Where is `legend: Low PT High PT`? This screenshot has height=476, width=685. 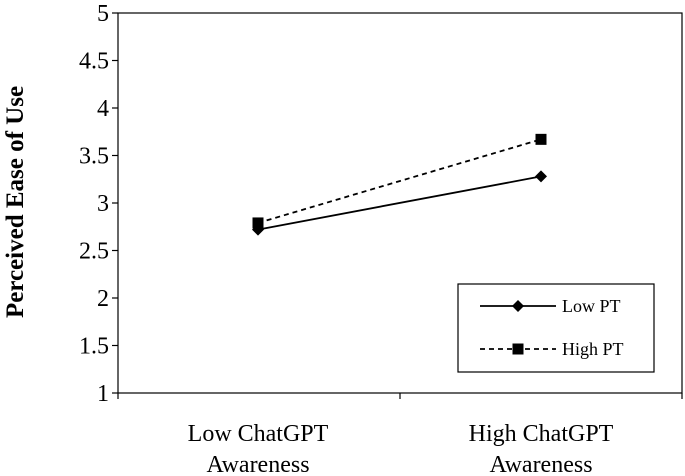 legend: Low PT High PT is located at coordinates (556, 328).